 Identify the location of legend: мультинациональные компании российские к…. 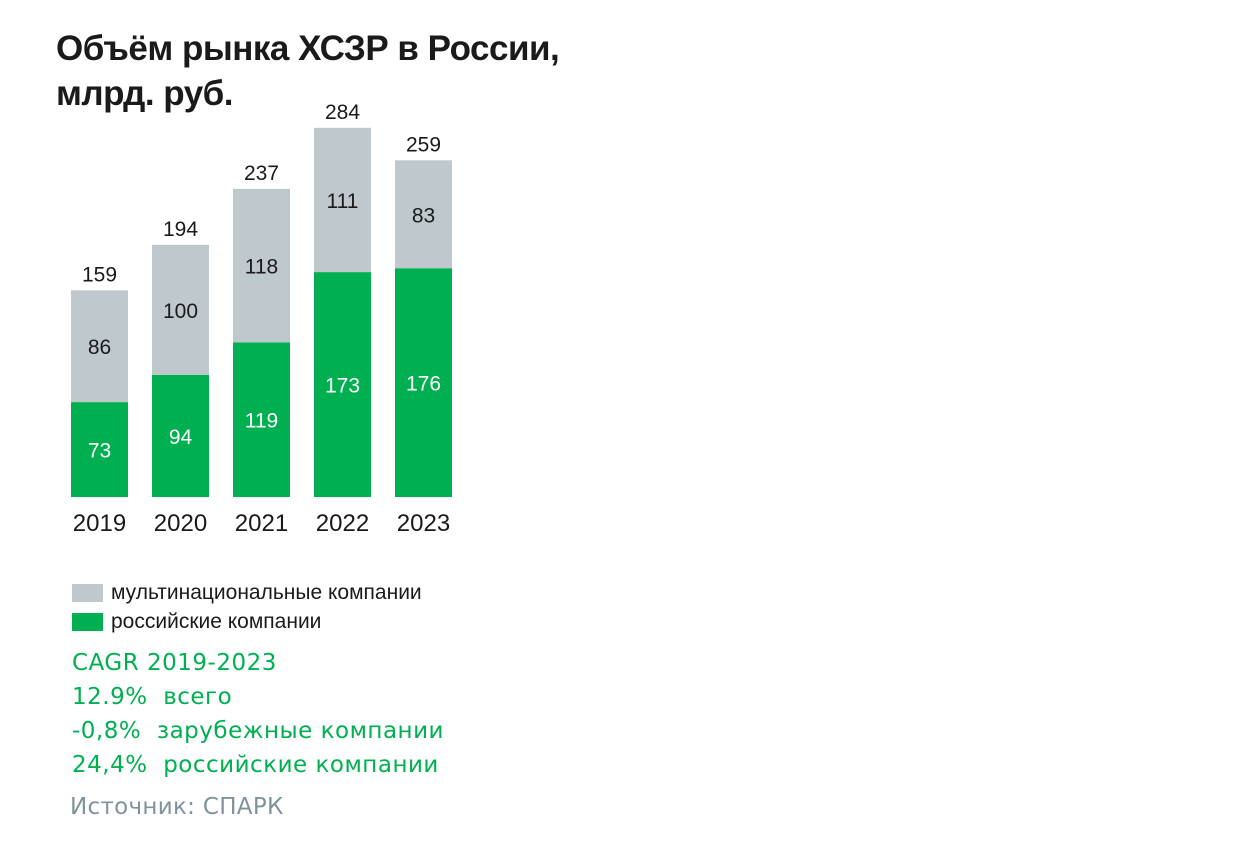
(247, 607).